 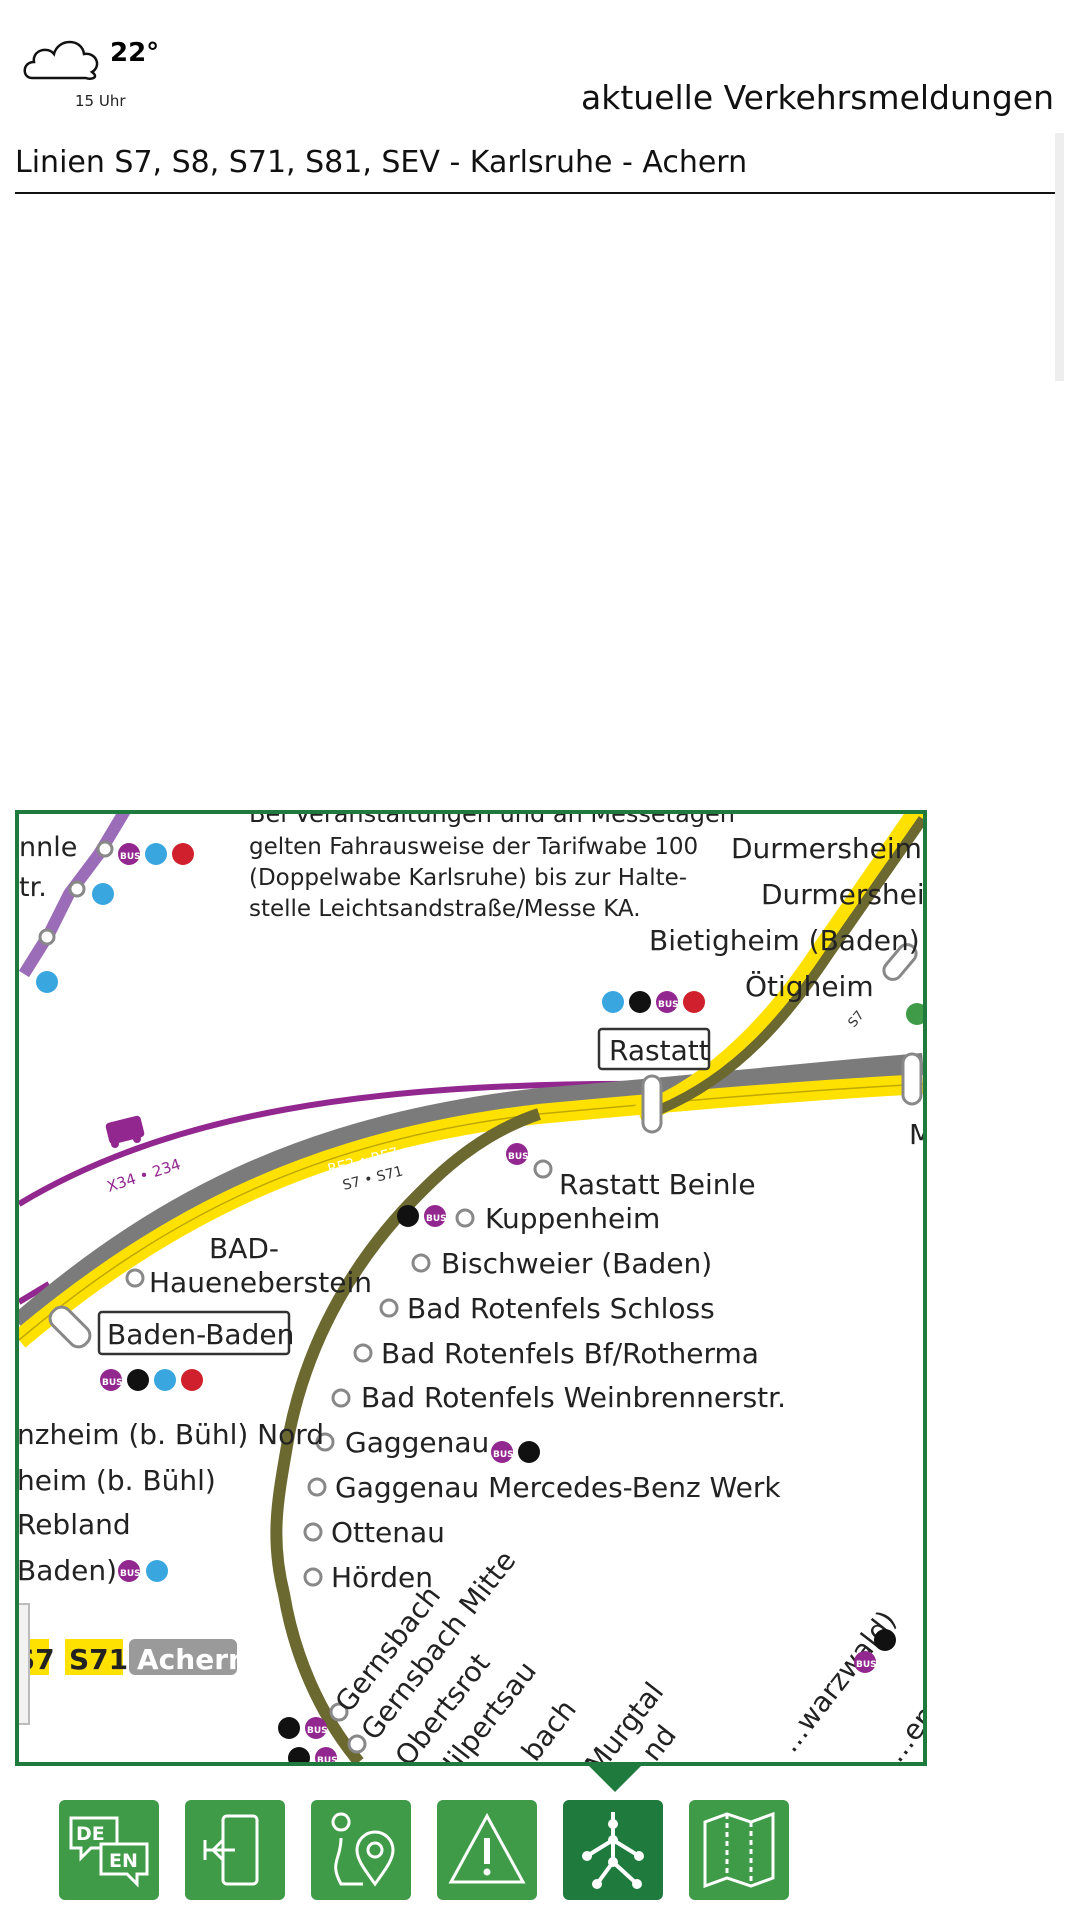 I want to click on station-label: Bad Rotenfels Schloss, so click(x=561, y=1308).